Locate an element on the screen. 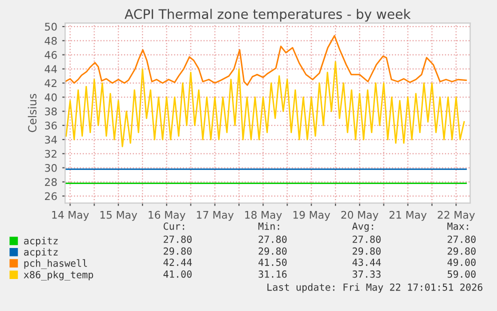  y-tick-label: 36 is located at coordinates (51, 126).